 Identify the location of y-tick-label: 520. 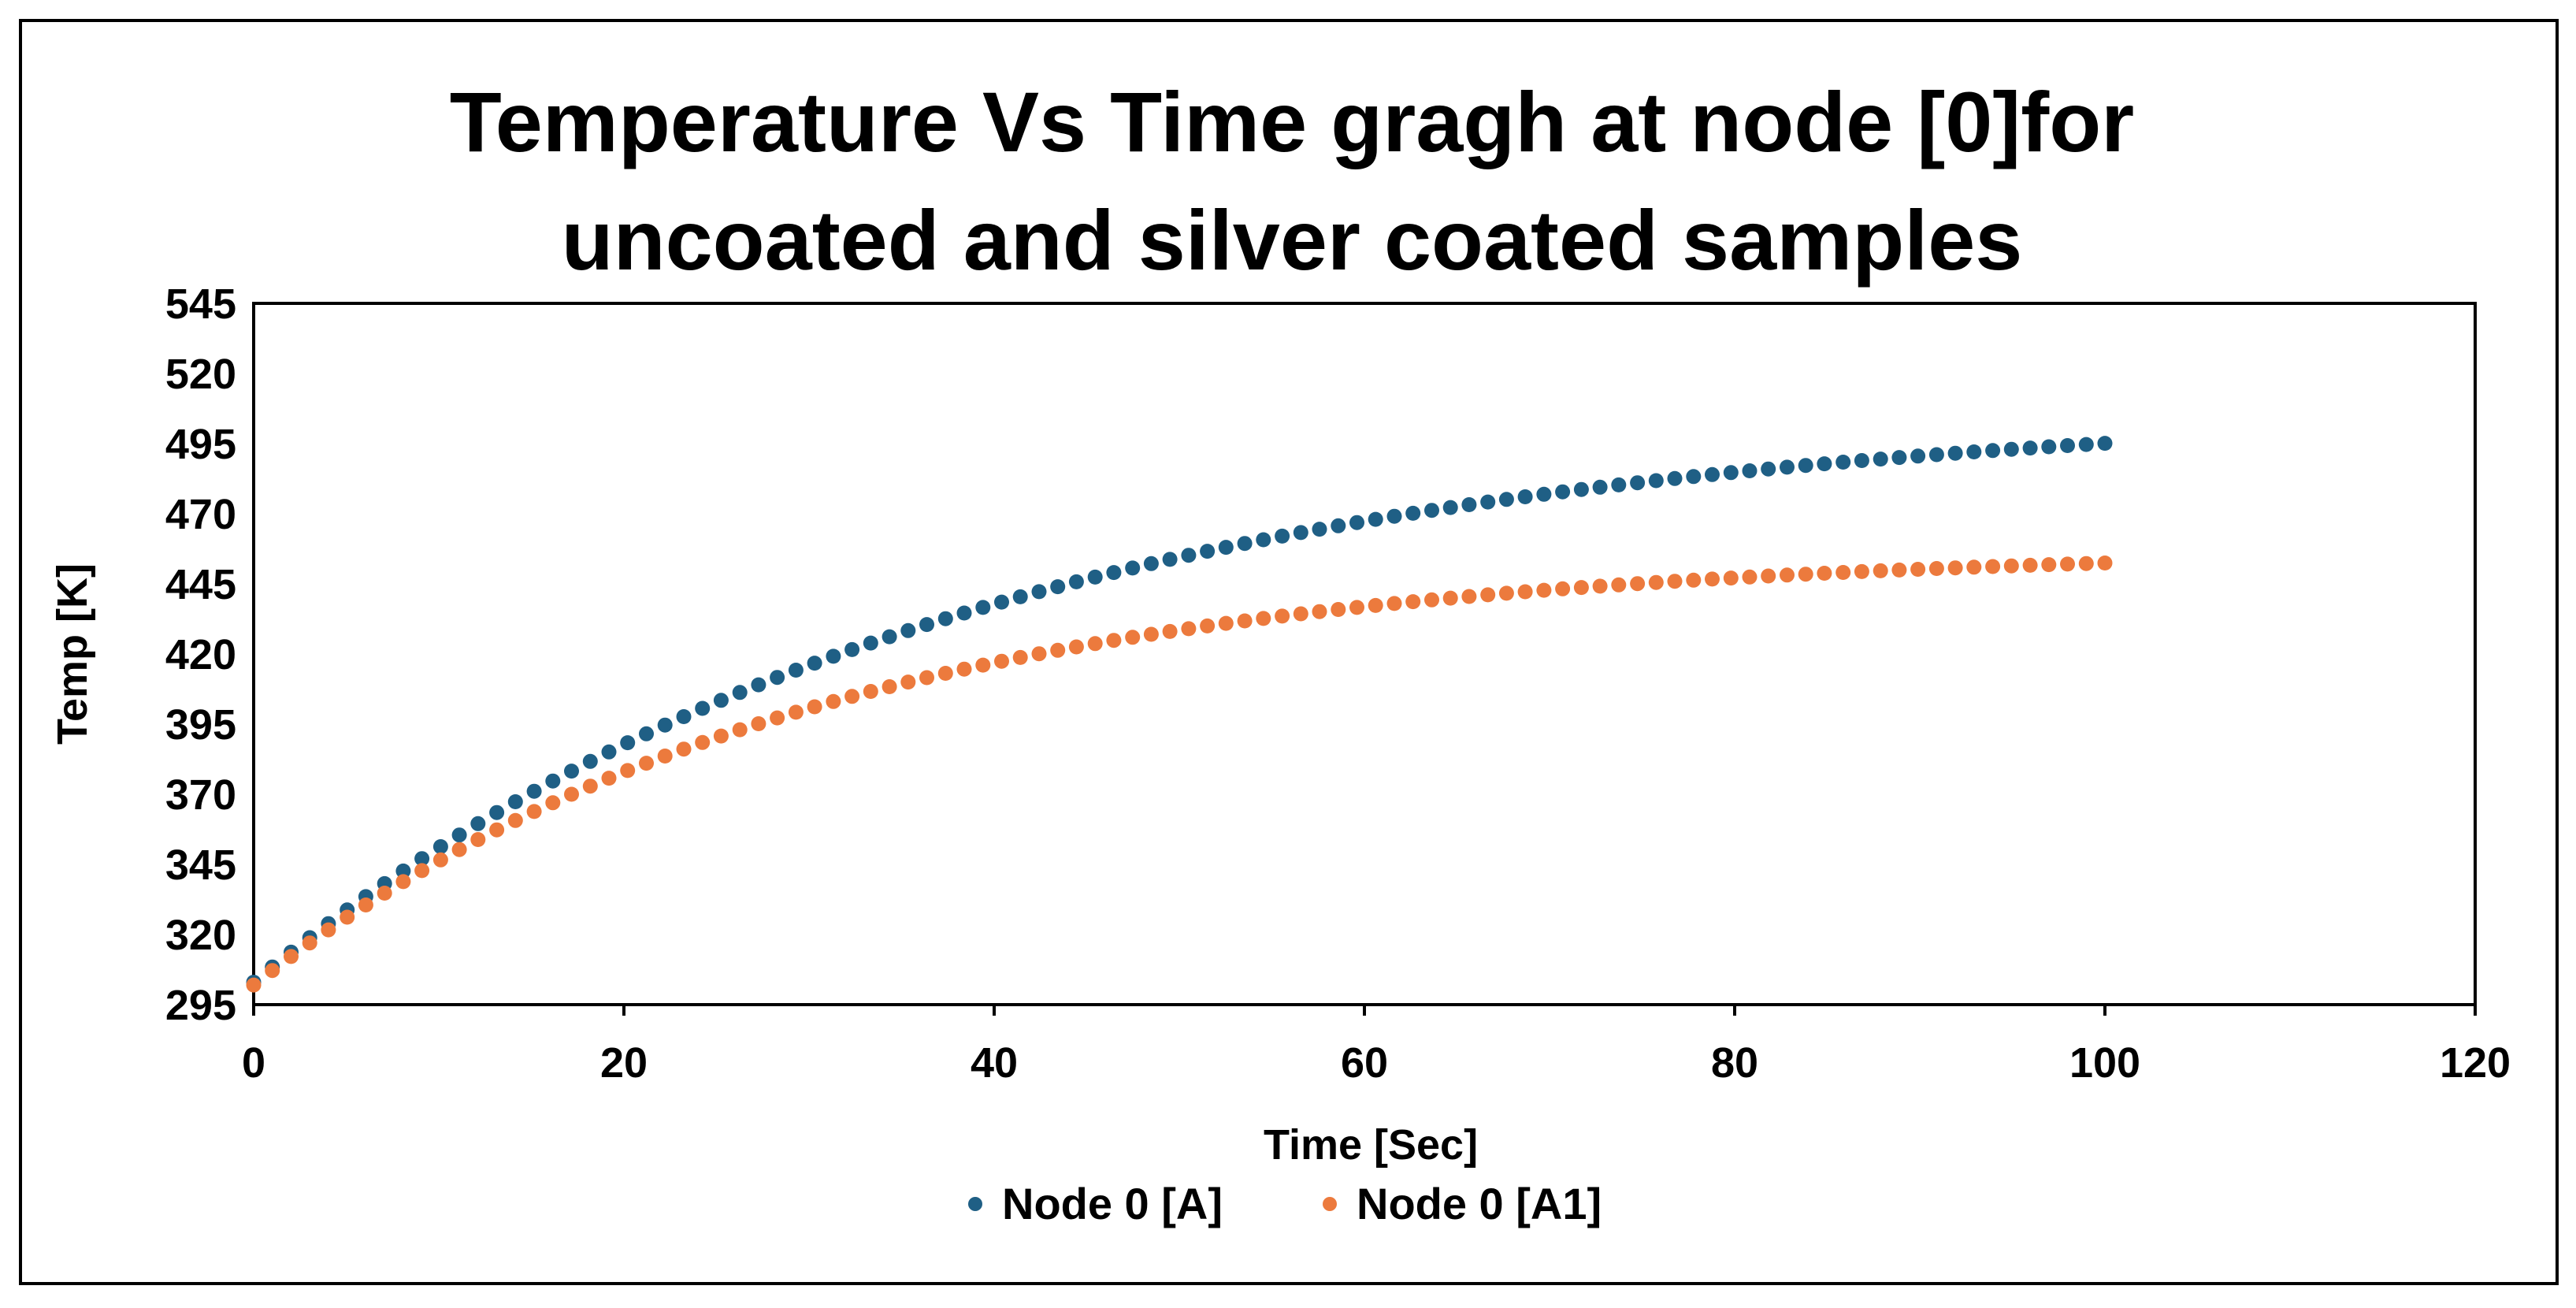
(200, 375).